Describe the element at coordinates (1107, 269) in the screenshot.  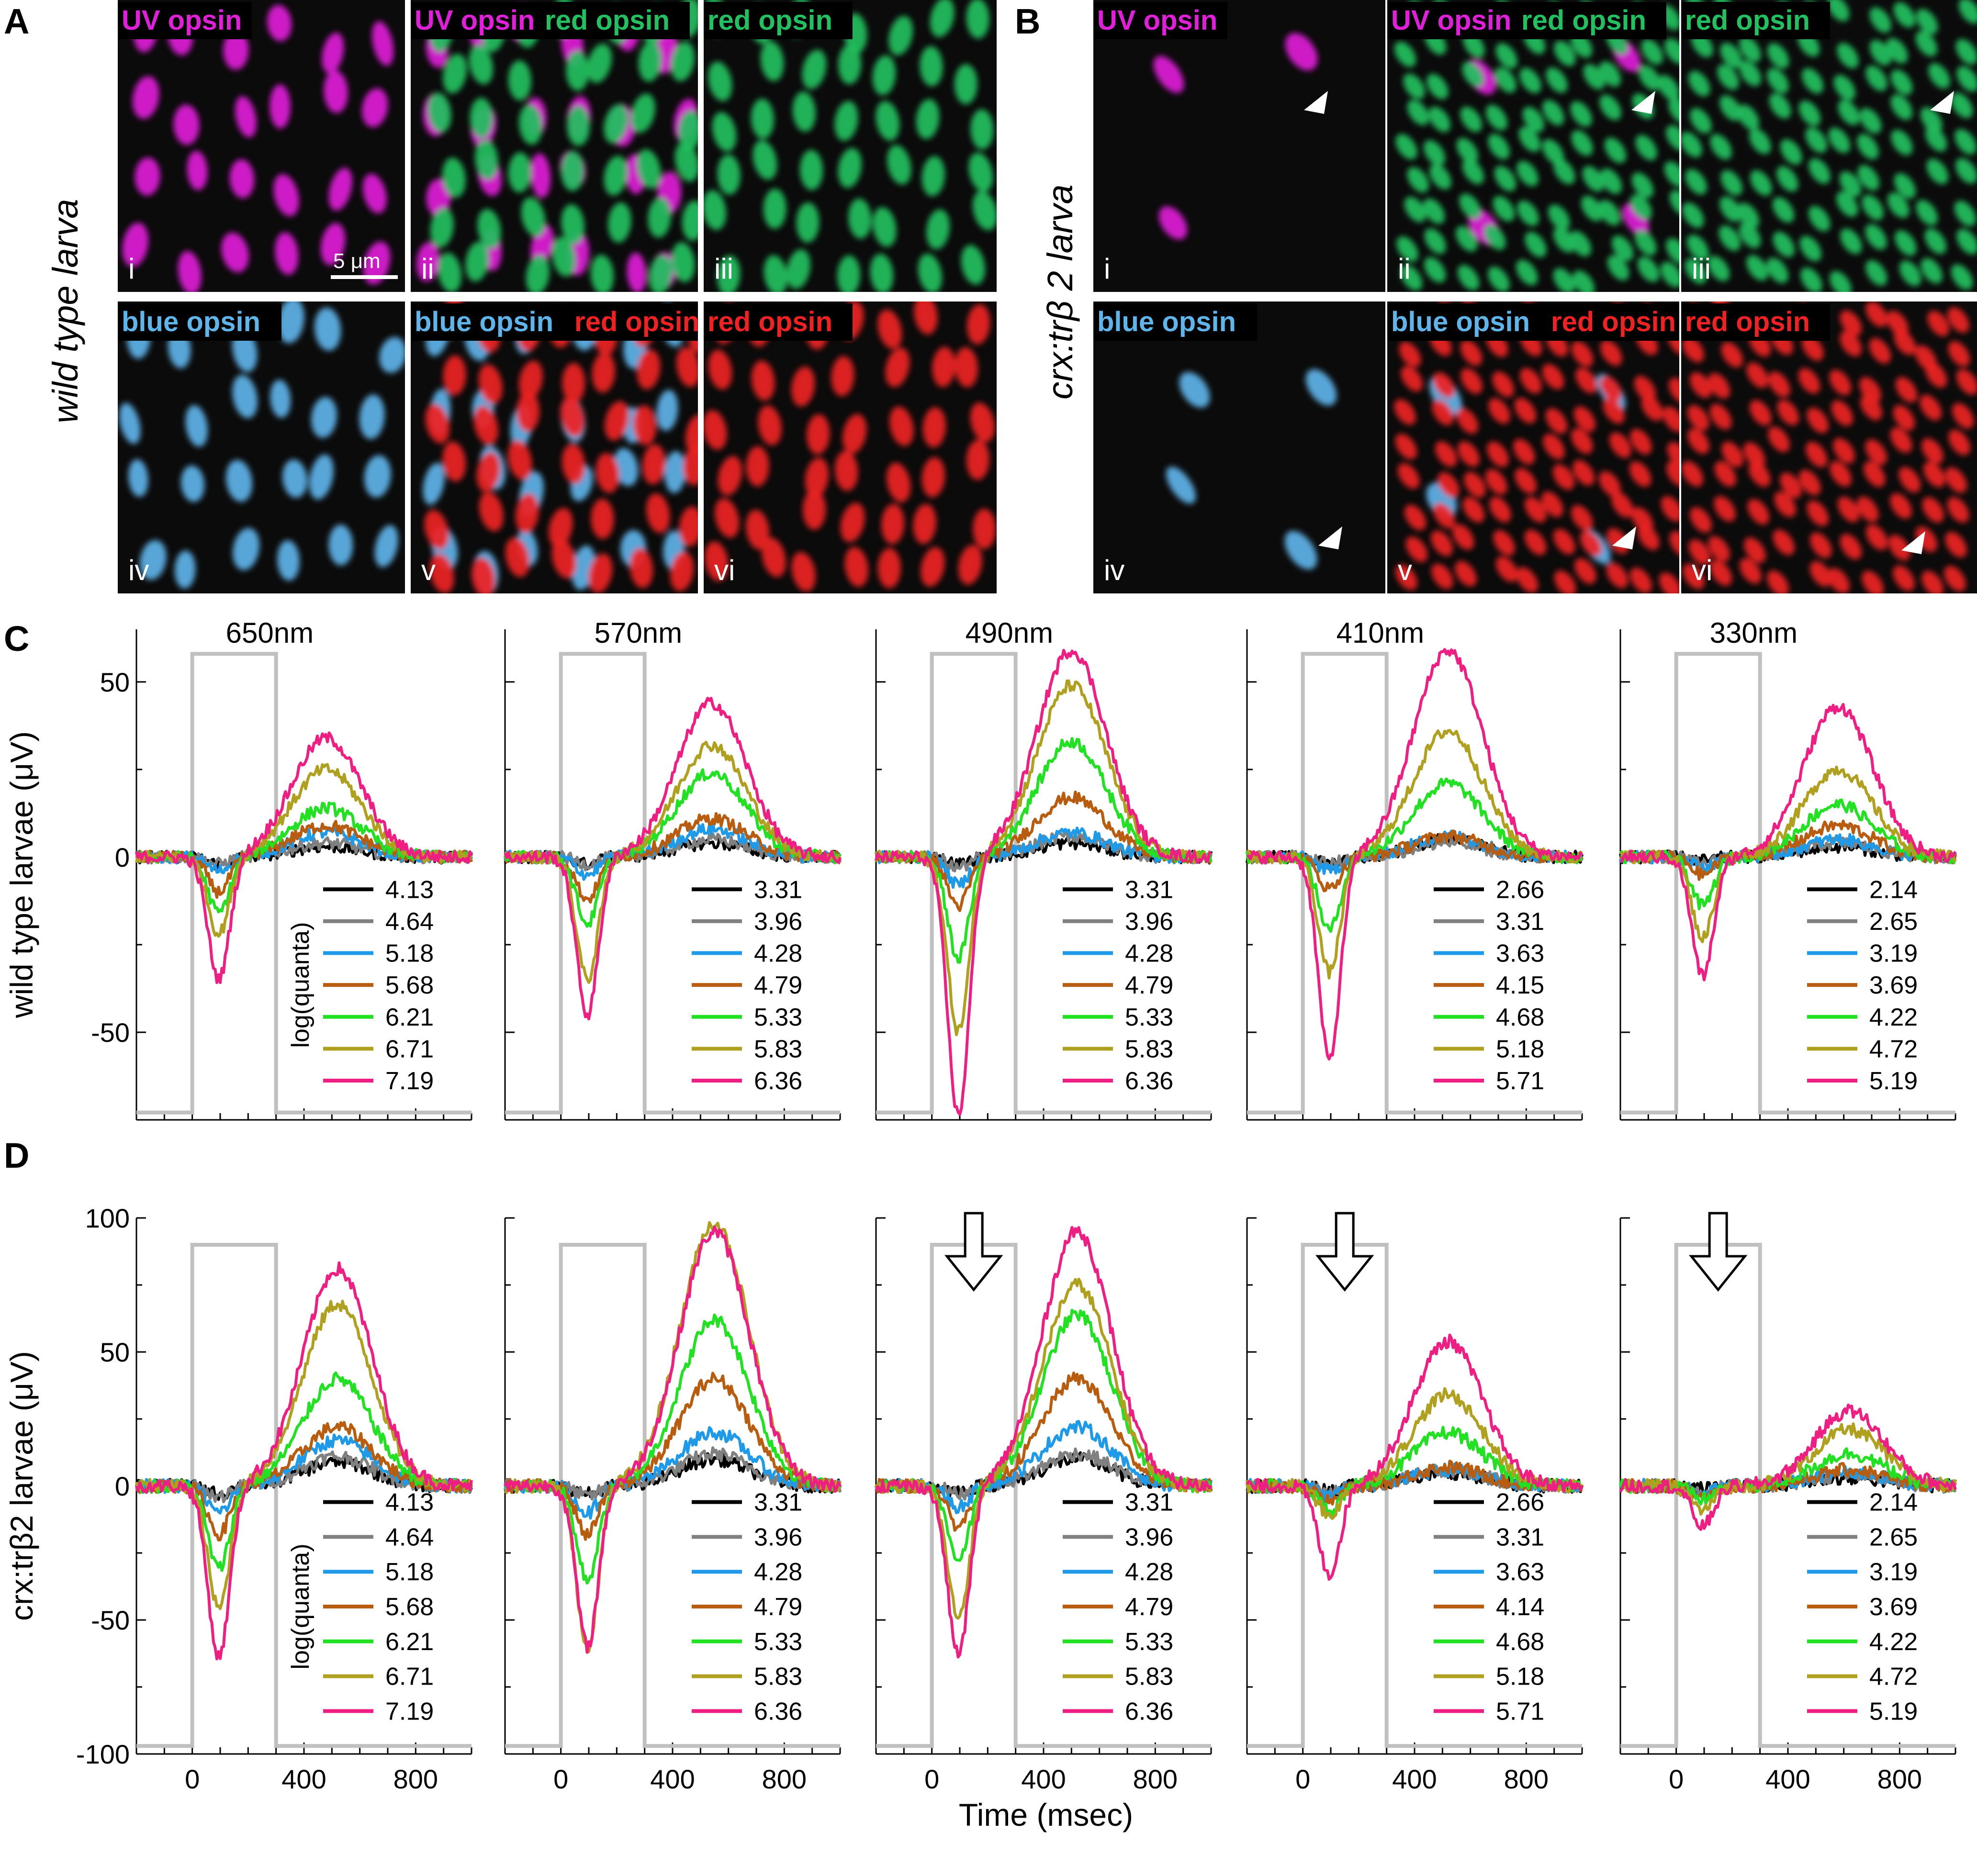
I see `micrograph-index: i` at that location.